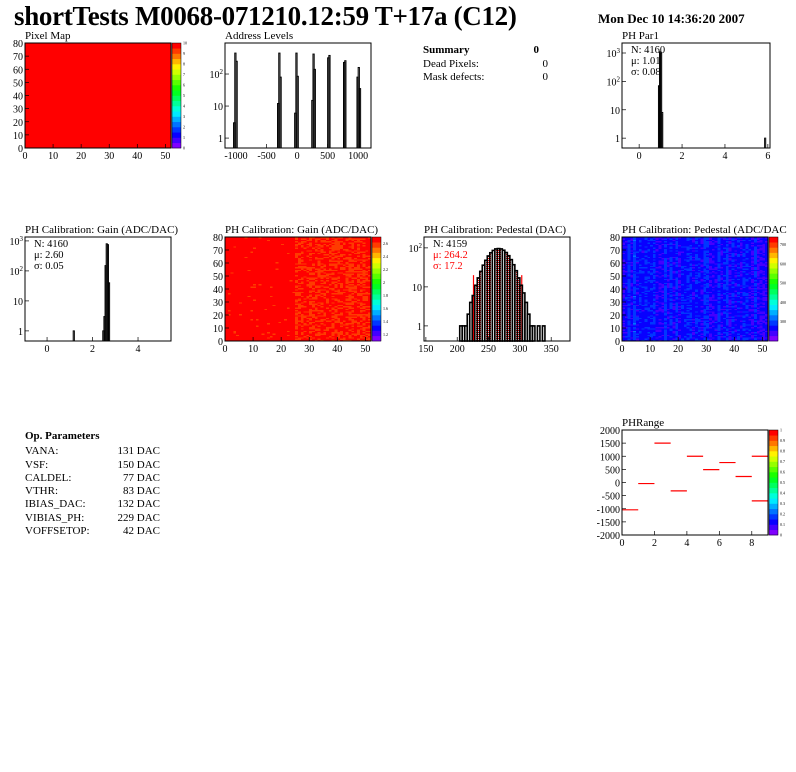  I want to click on y-tick-label: 40, so click(18, 97).